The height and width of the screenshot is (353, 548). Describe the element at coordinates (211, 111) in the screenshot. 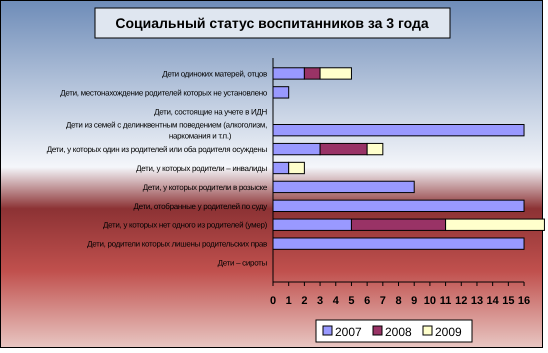

I see `y-tick-label: Дети, состоящие на учете в ИДН` at that location.